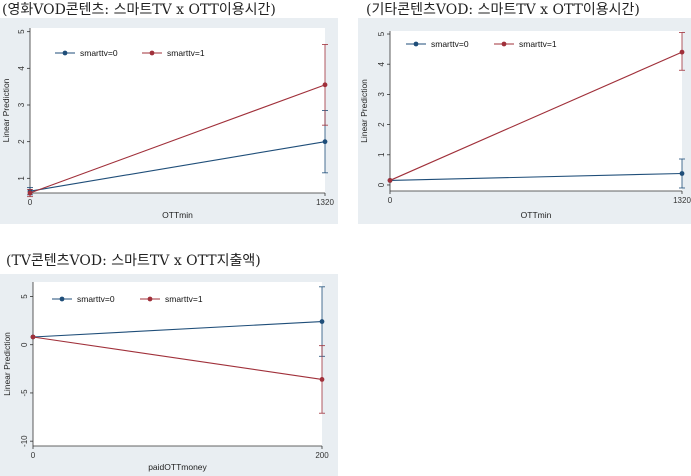 Image resolution: width=691 pixels, height=476 pixels. Describe the element at coordinates (322, 455) in the screenshot. I see `x-tick-label: 200` at that location.